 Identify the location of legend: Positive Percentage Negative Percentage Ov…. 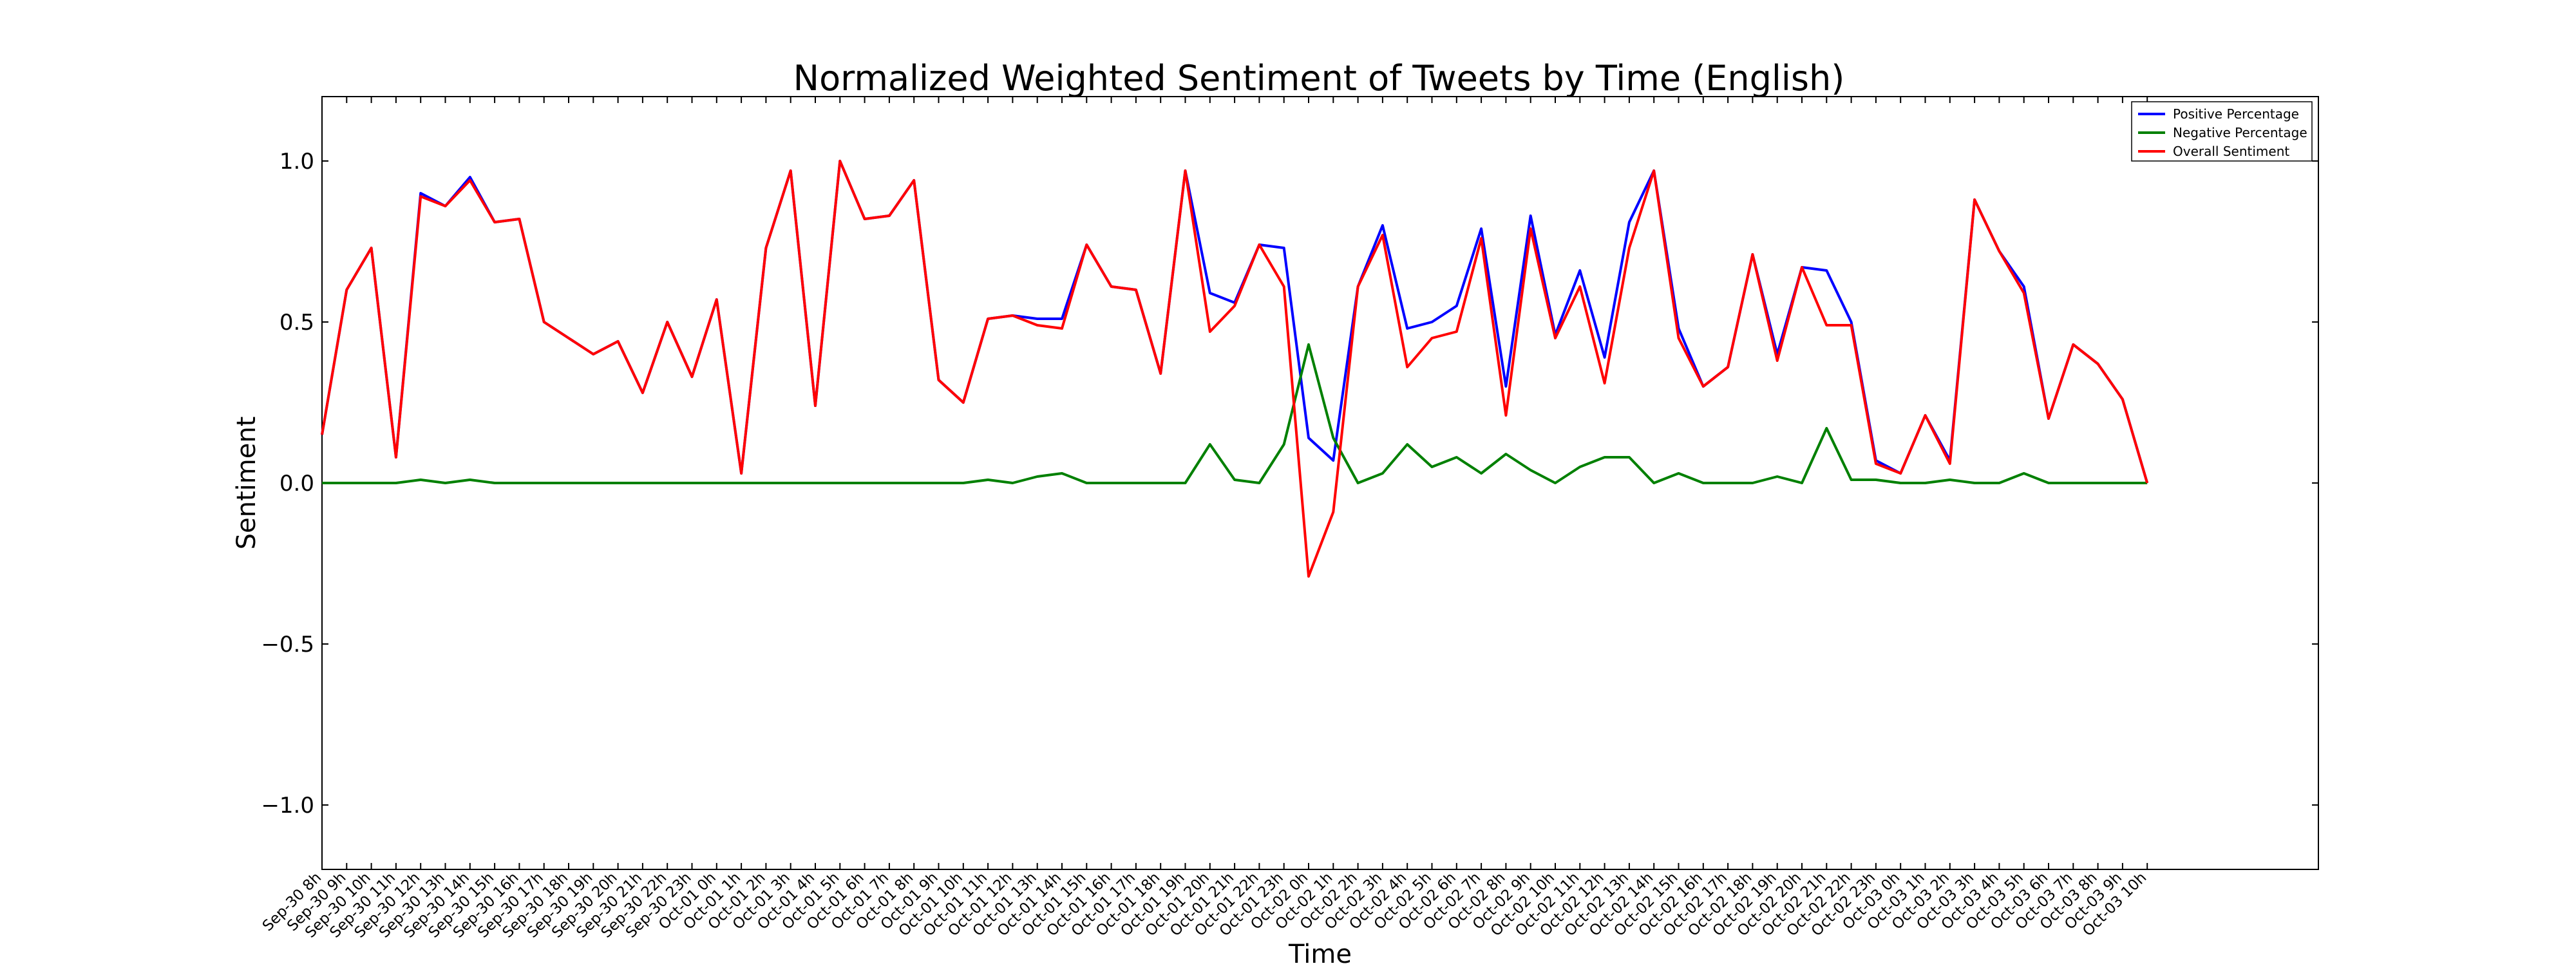
(2222, 131).